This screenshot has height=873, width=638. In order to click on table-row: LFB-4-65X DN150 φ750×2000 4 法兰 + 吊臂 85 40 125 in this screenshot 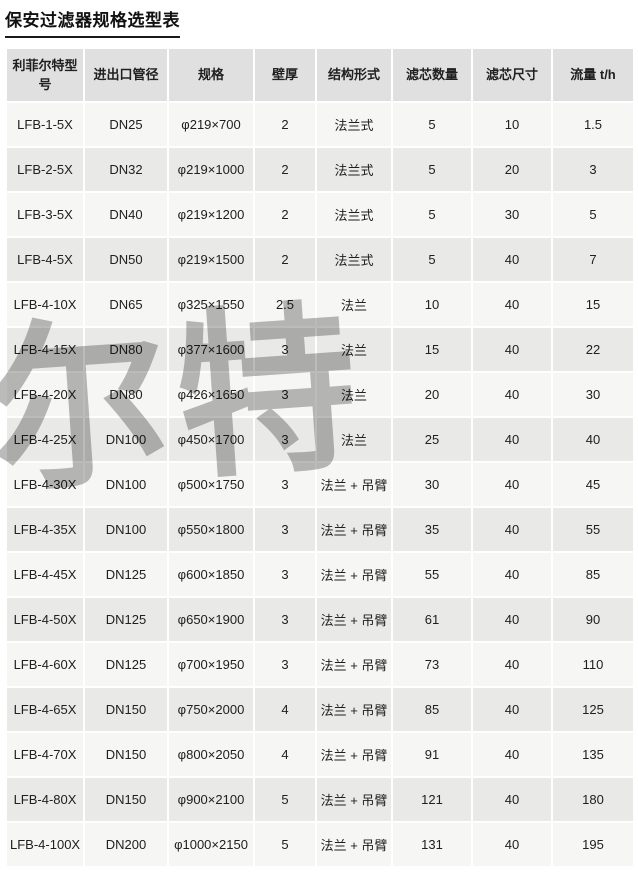, I will do `click(320, 709)`.